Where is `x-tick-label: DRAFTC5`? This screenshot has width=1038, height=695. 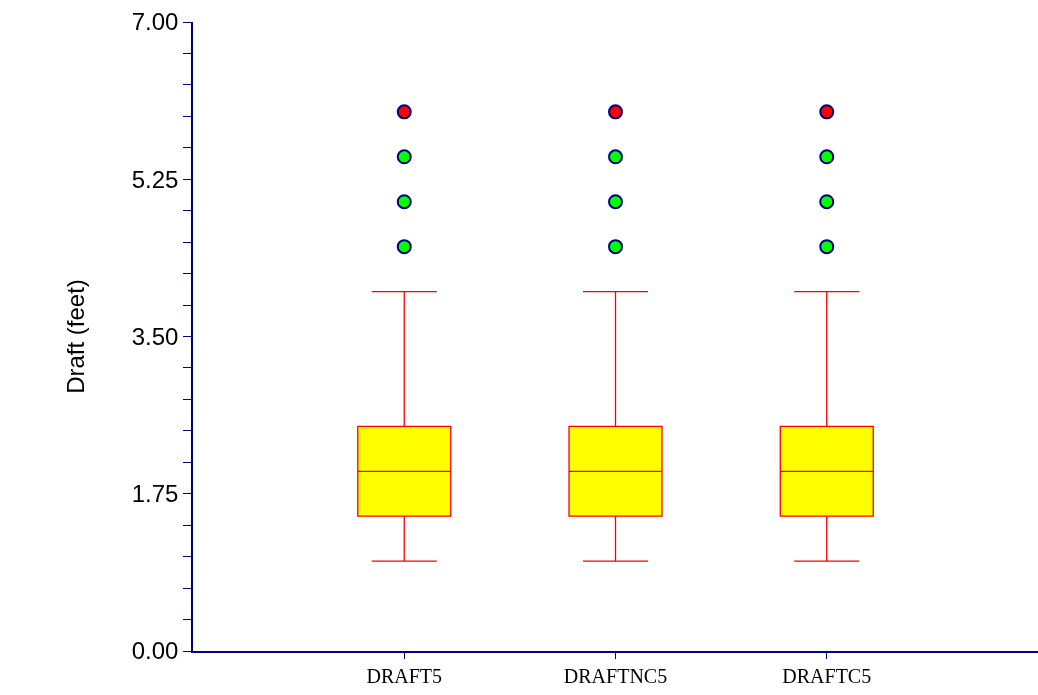
x-tick-label: DRAFTC5 is located at coordinates (827, 675).